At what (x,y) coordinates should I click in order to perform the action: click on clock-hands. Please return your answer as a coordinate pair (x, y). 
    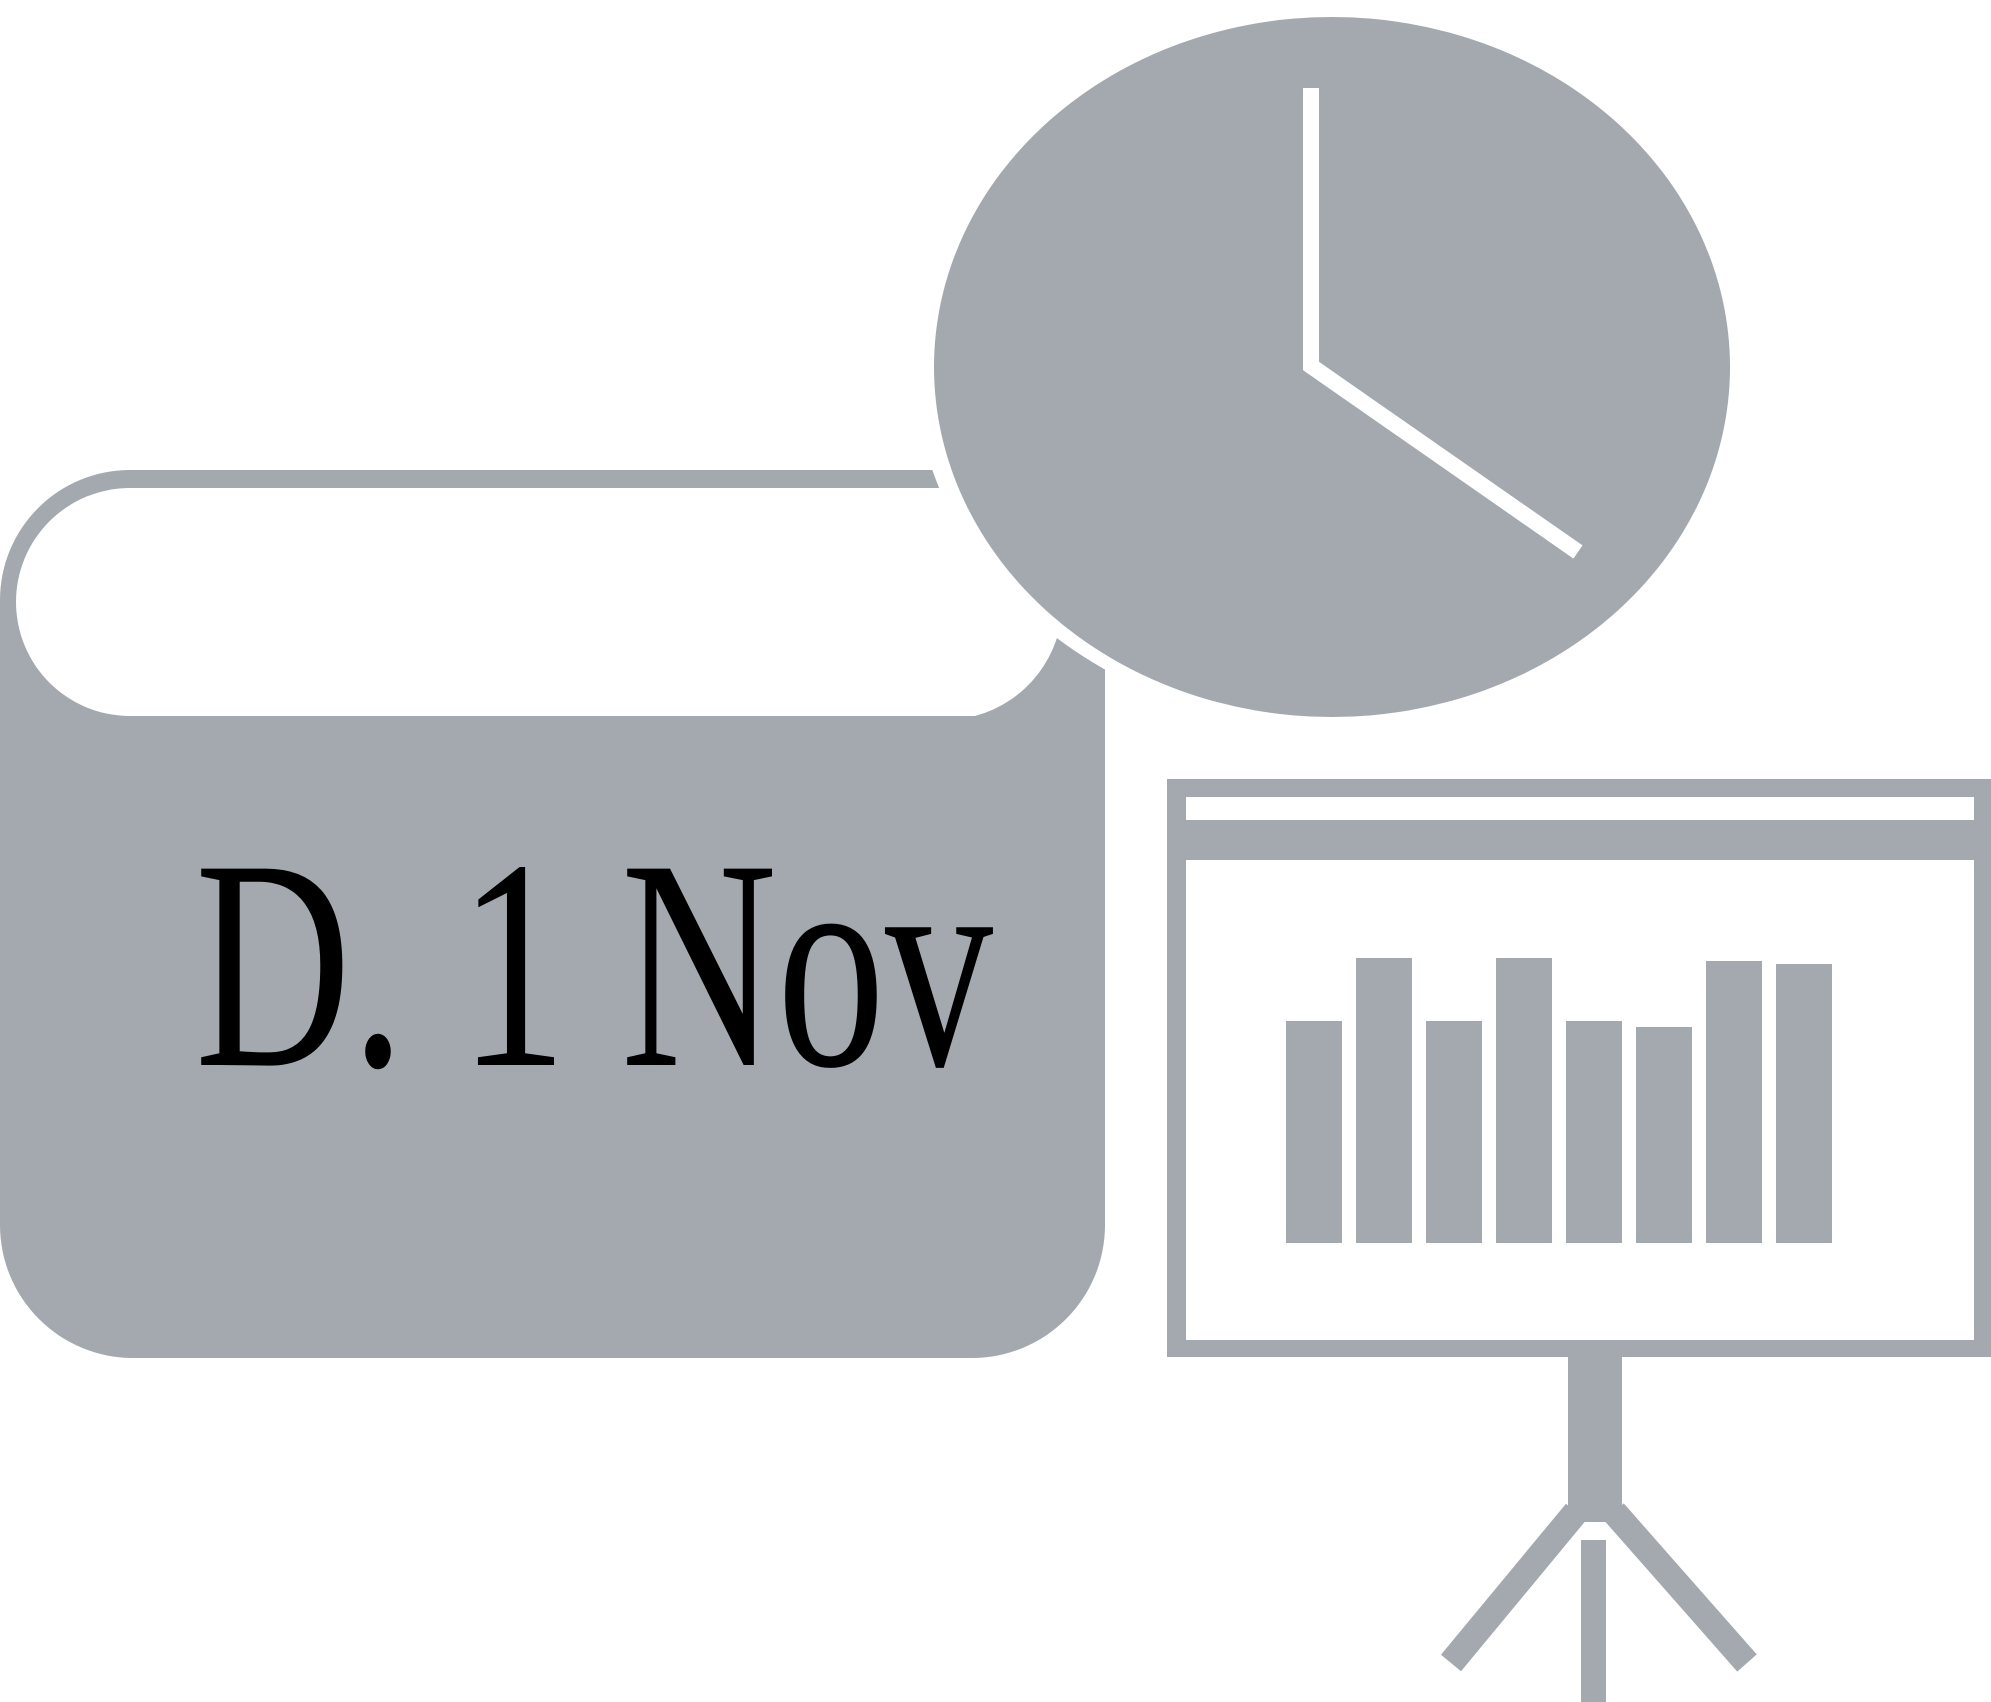
    Looking at the image, I should click on (1443, 323).